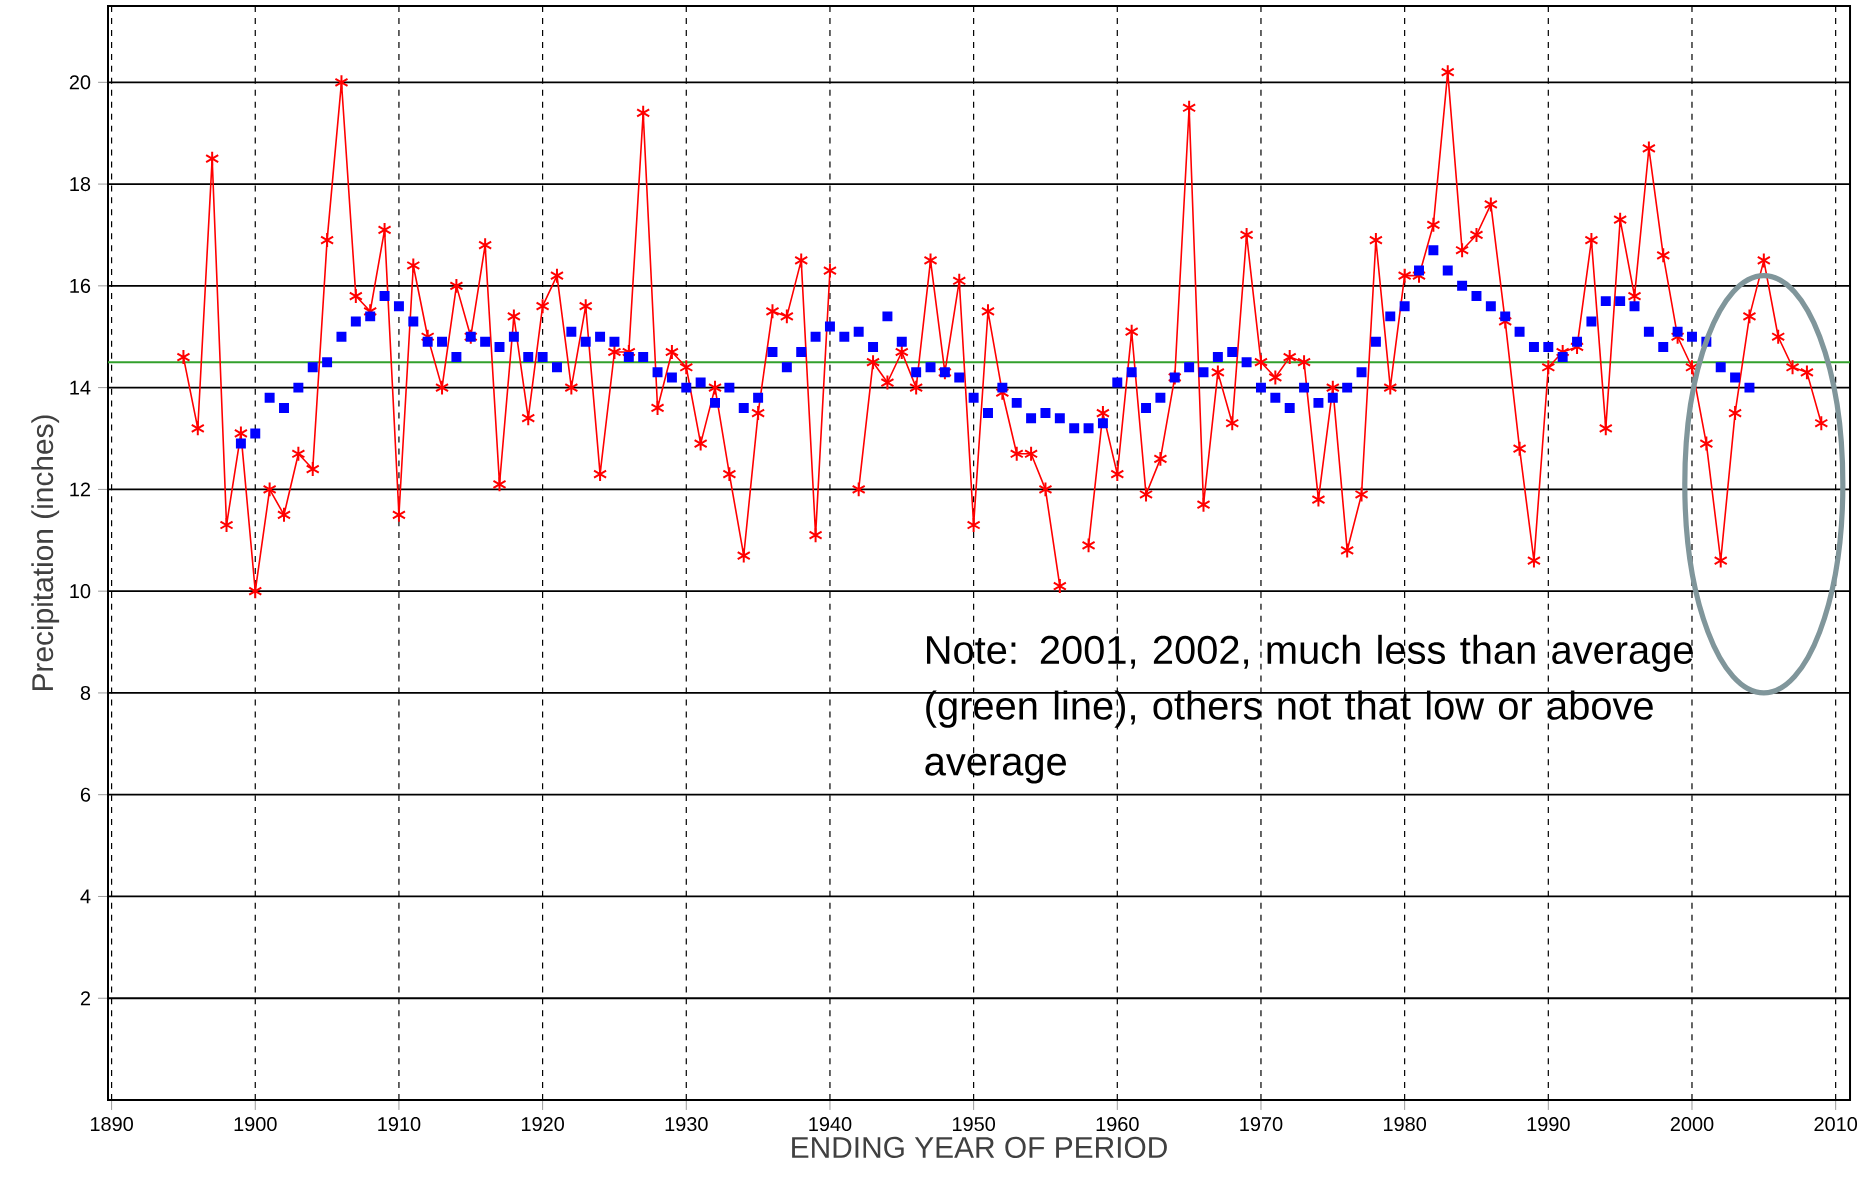 This screenshot has width=1875, height=1203. I want to click on x-tick-label: 1910, so click(399, 1124).